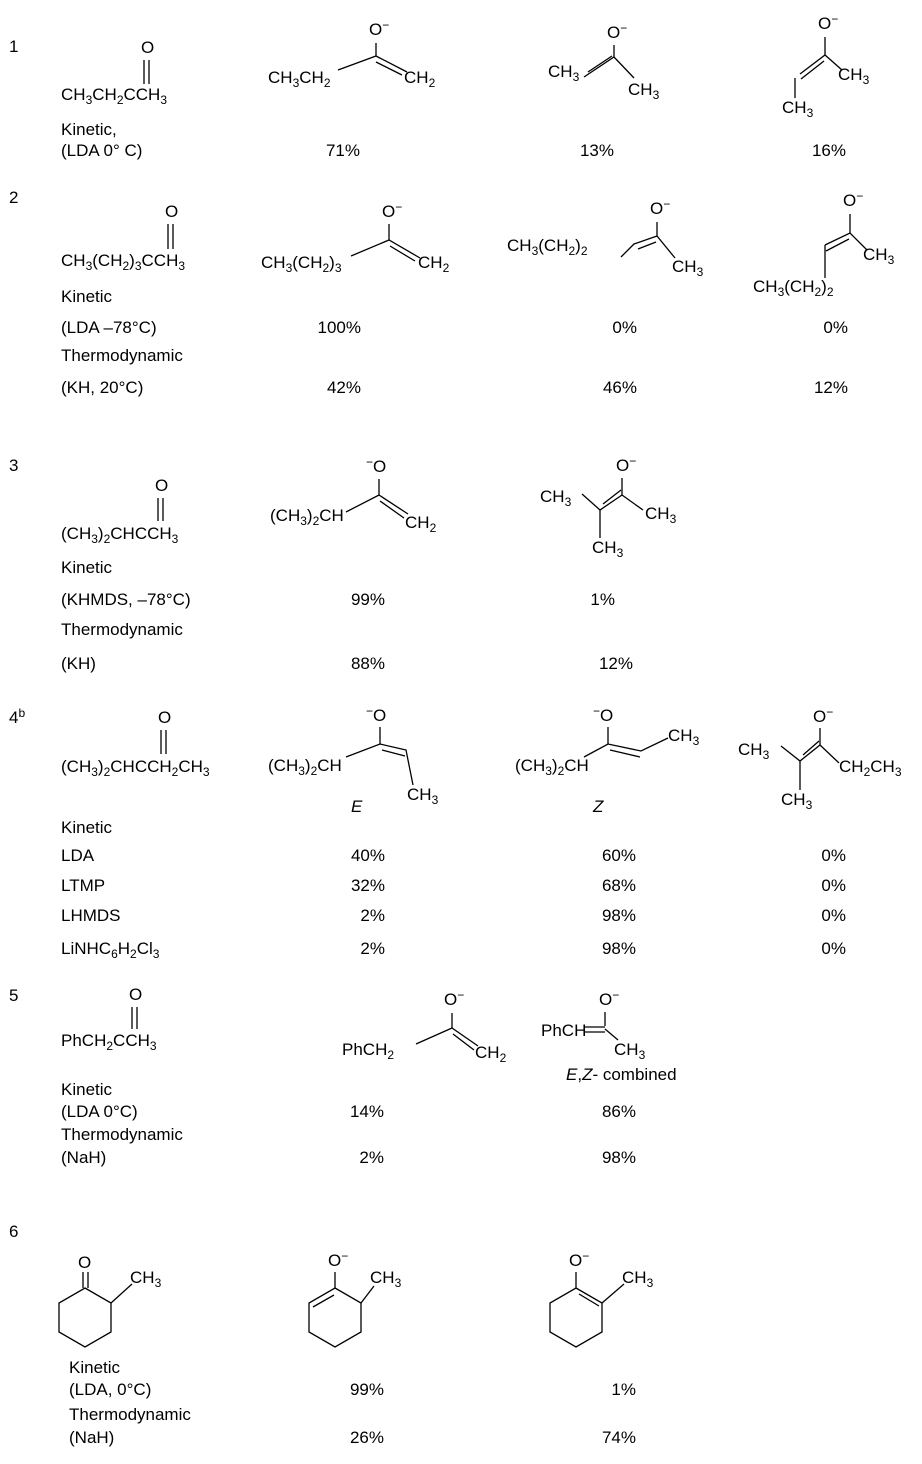 This screenshot has width=922, height=1464. What do you see at coordinates (547, 247) in the screenshot?
I see `row-2-enolate-2-left: CH3(CH2)2` at bounding box center [547, 247].